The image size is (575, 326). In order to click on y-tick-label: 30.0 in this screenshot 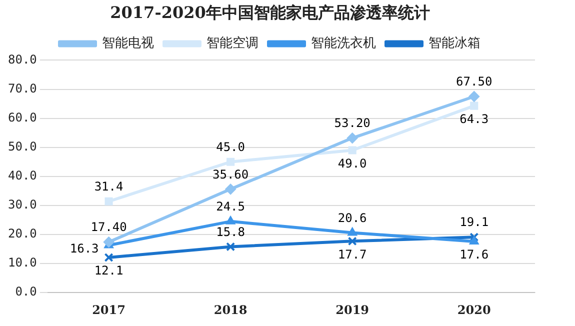, I will do `click(22, 205)`.